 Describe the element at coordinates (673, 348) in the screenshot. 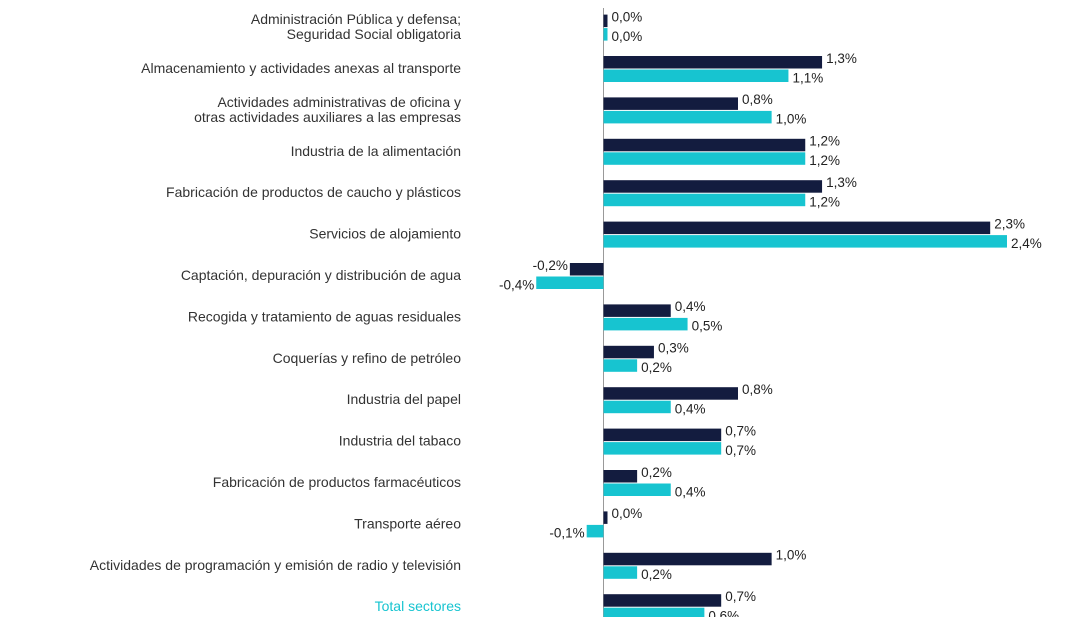

I see `value-label: 0,3%` at that location.